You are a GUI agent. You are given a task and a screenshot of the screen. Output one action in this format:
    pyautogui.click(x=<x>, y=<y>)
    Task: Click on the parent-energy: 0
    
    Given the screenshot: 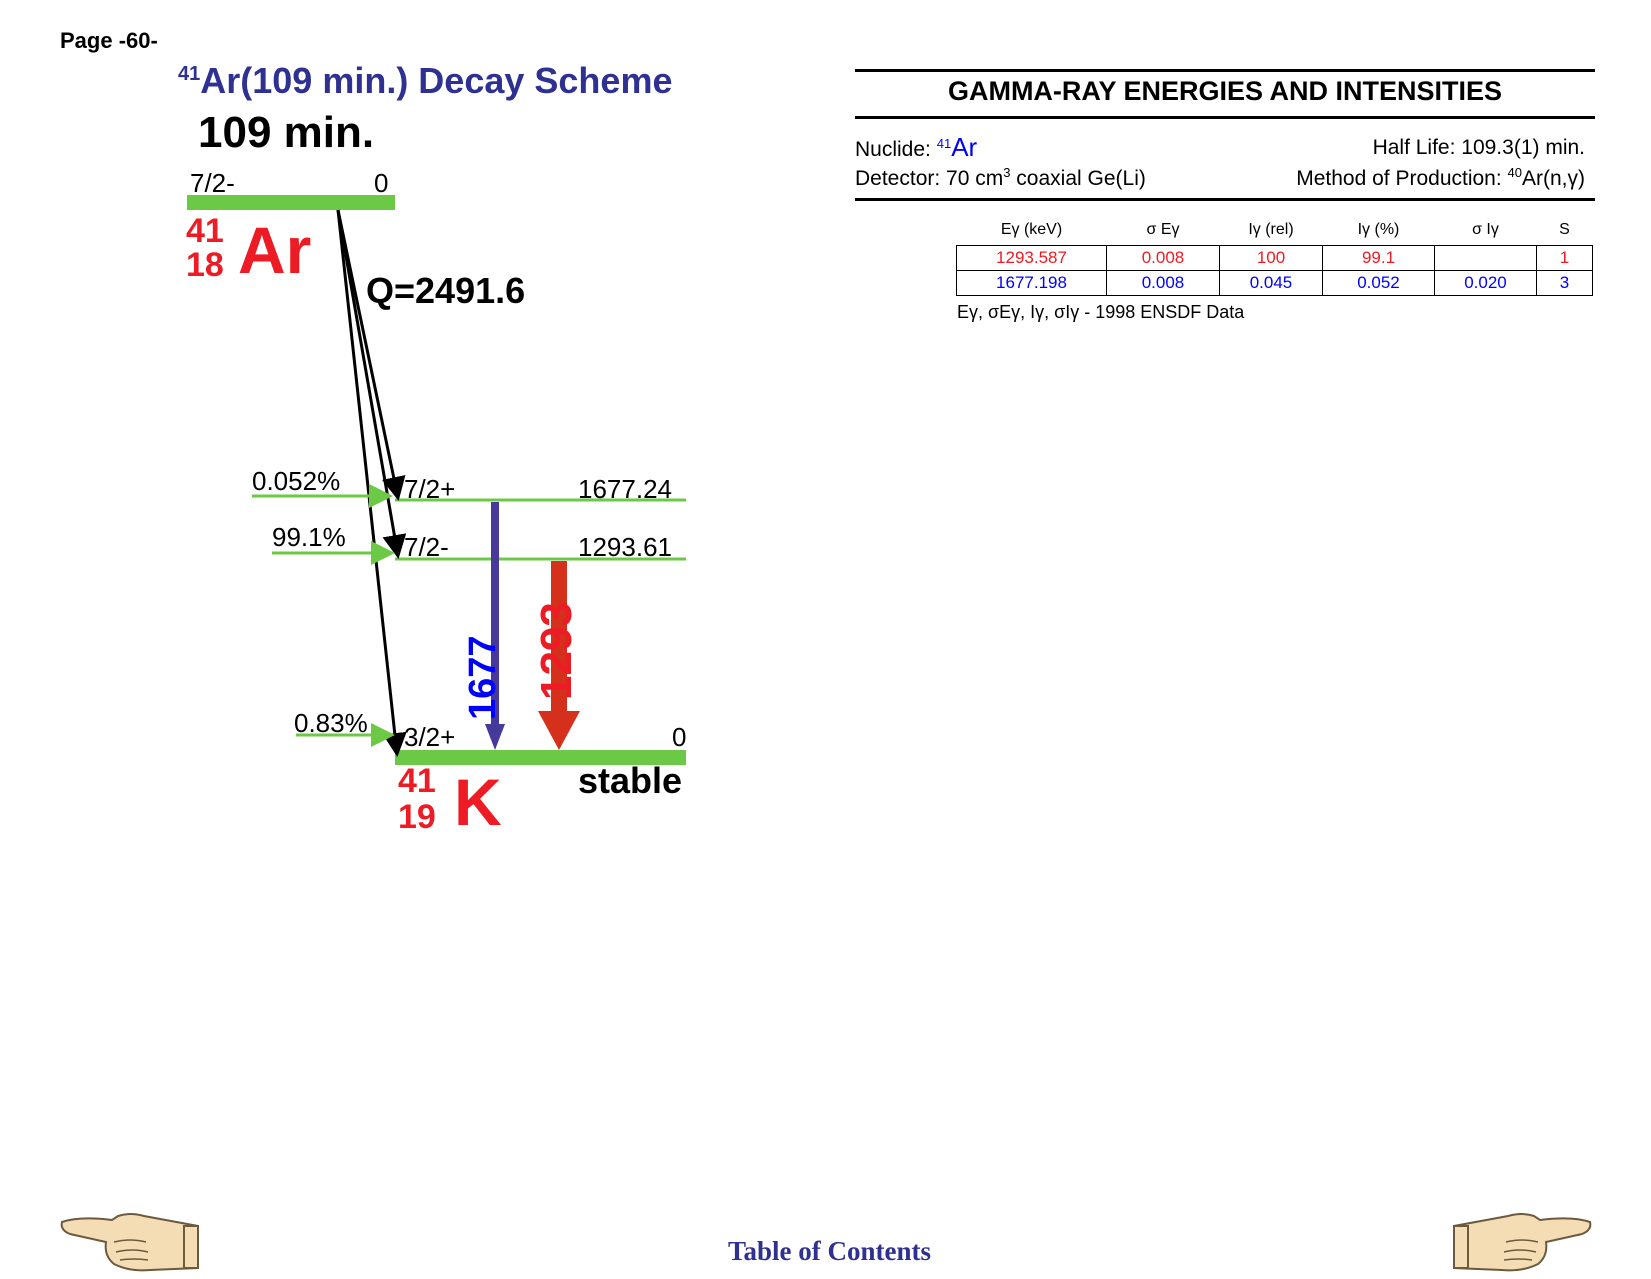 What is the action you would take?
    pyautogui.click(x=381, y=183)
    